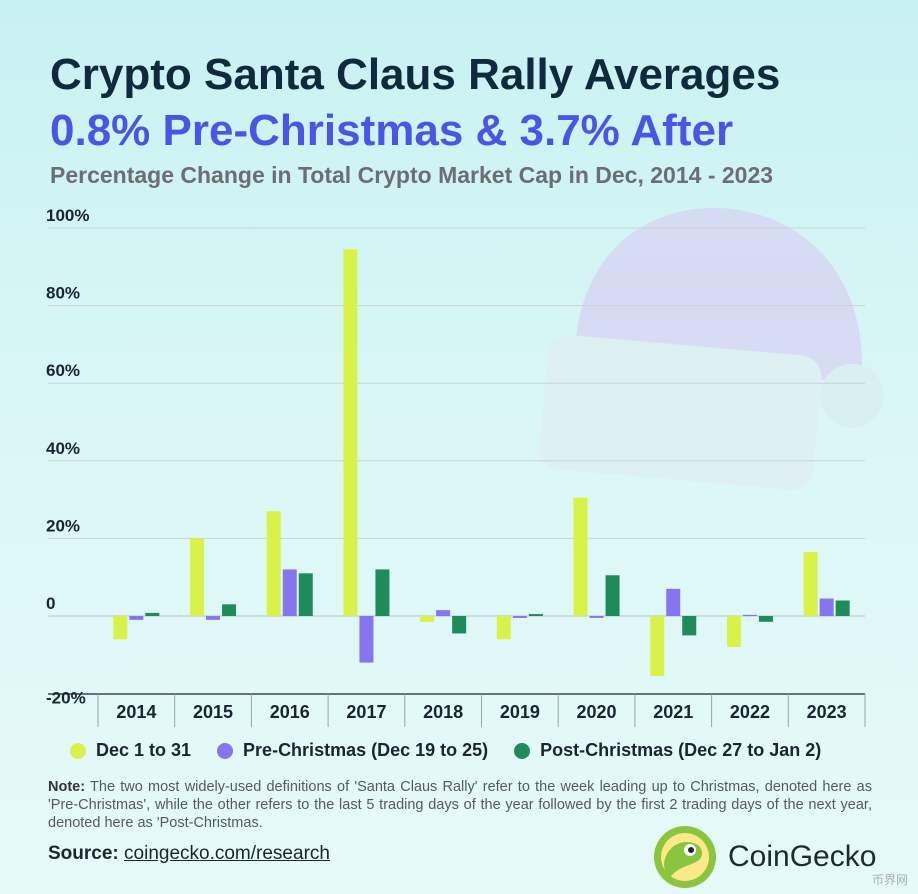 The height and width of the screenshot is (894, 918). I want to click on bar-pre-2021, so click(673, 602).